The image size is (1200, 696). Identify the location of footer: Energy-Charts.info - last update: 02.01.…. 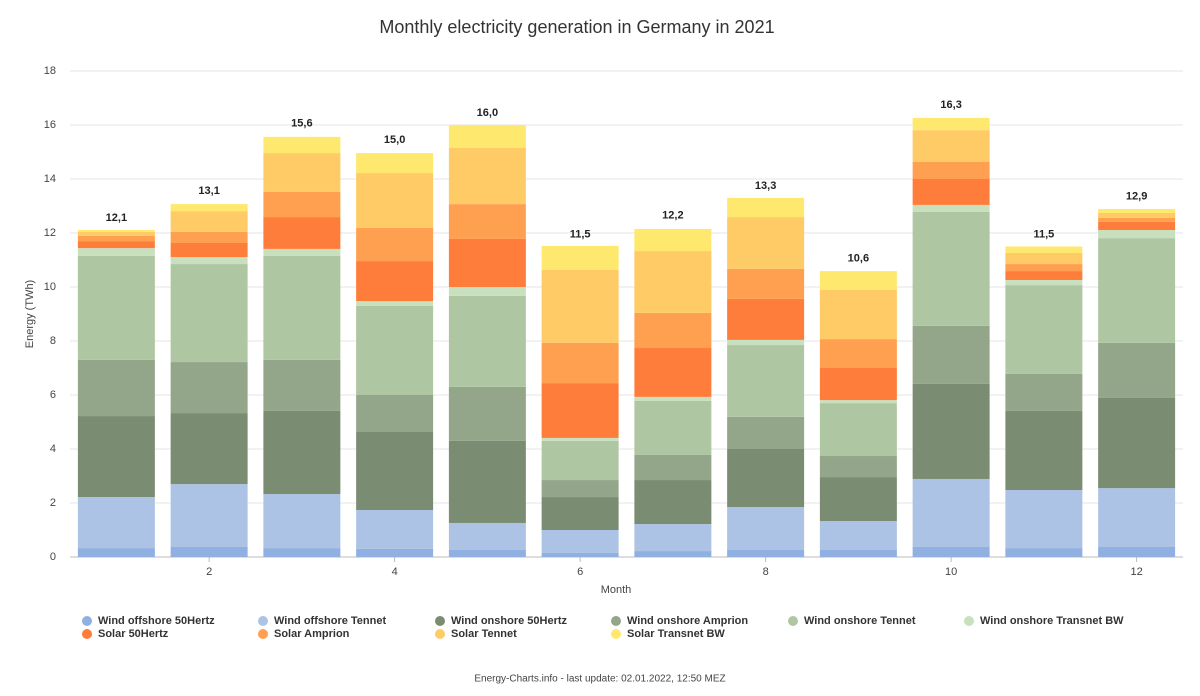
(599, 679).